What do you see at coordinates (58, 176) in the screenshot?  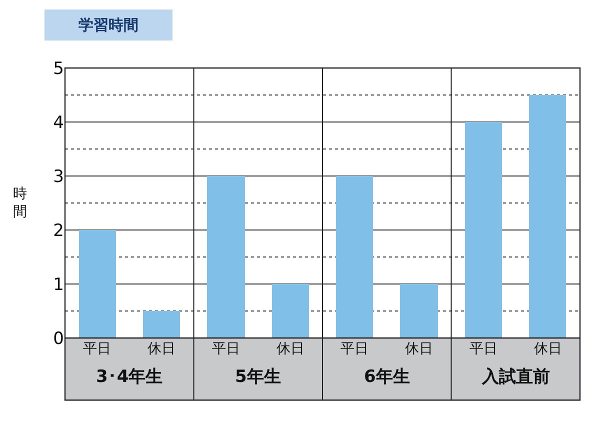 I see `y-tick-label: 3` at bounding box center [58, 176].